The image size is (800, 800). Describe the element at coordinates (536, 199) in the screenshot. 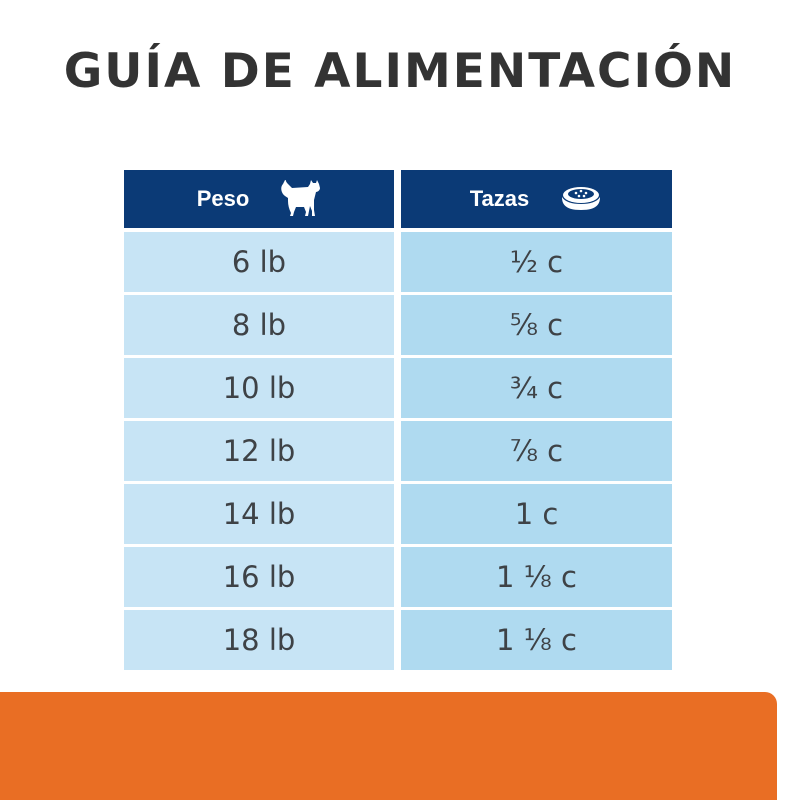

I see `header-cups: Tazas` at that location.